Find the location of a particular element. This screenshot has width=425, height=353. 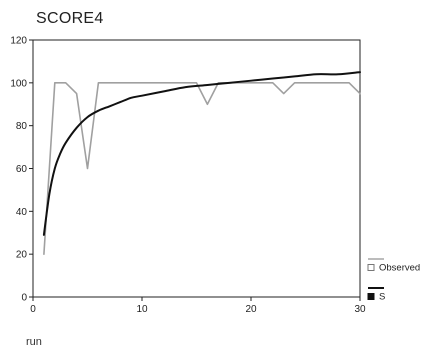

x-tick-label: 20 is located at coordinates (251, 309).